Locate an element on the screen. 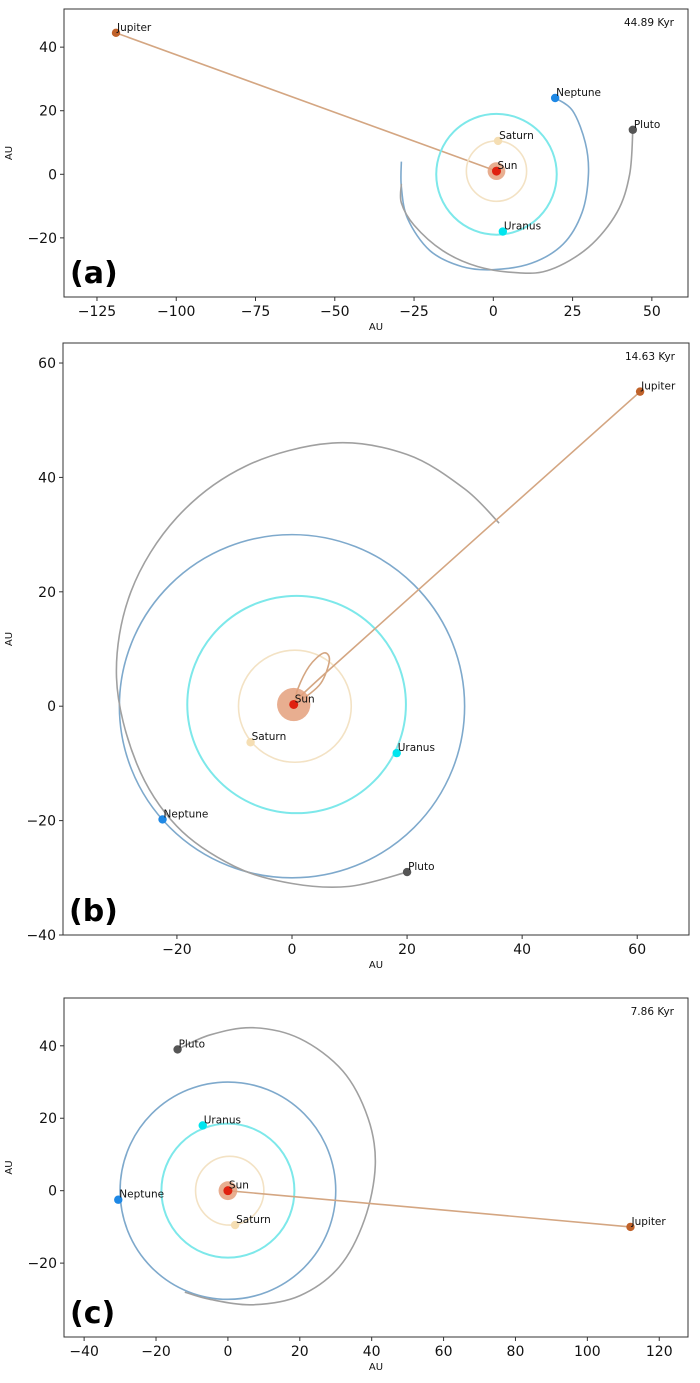 The image size is (700, 1383). x-tick-label: 20 is located at coordinates (300, 1352).